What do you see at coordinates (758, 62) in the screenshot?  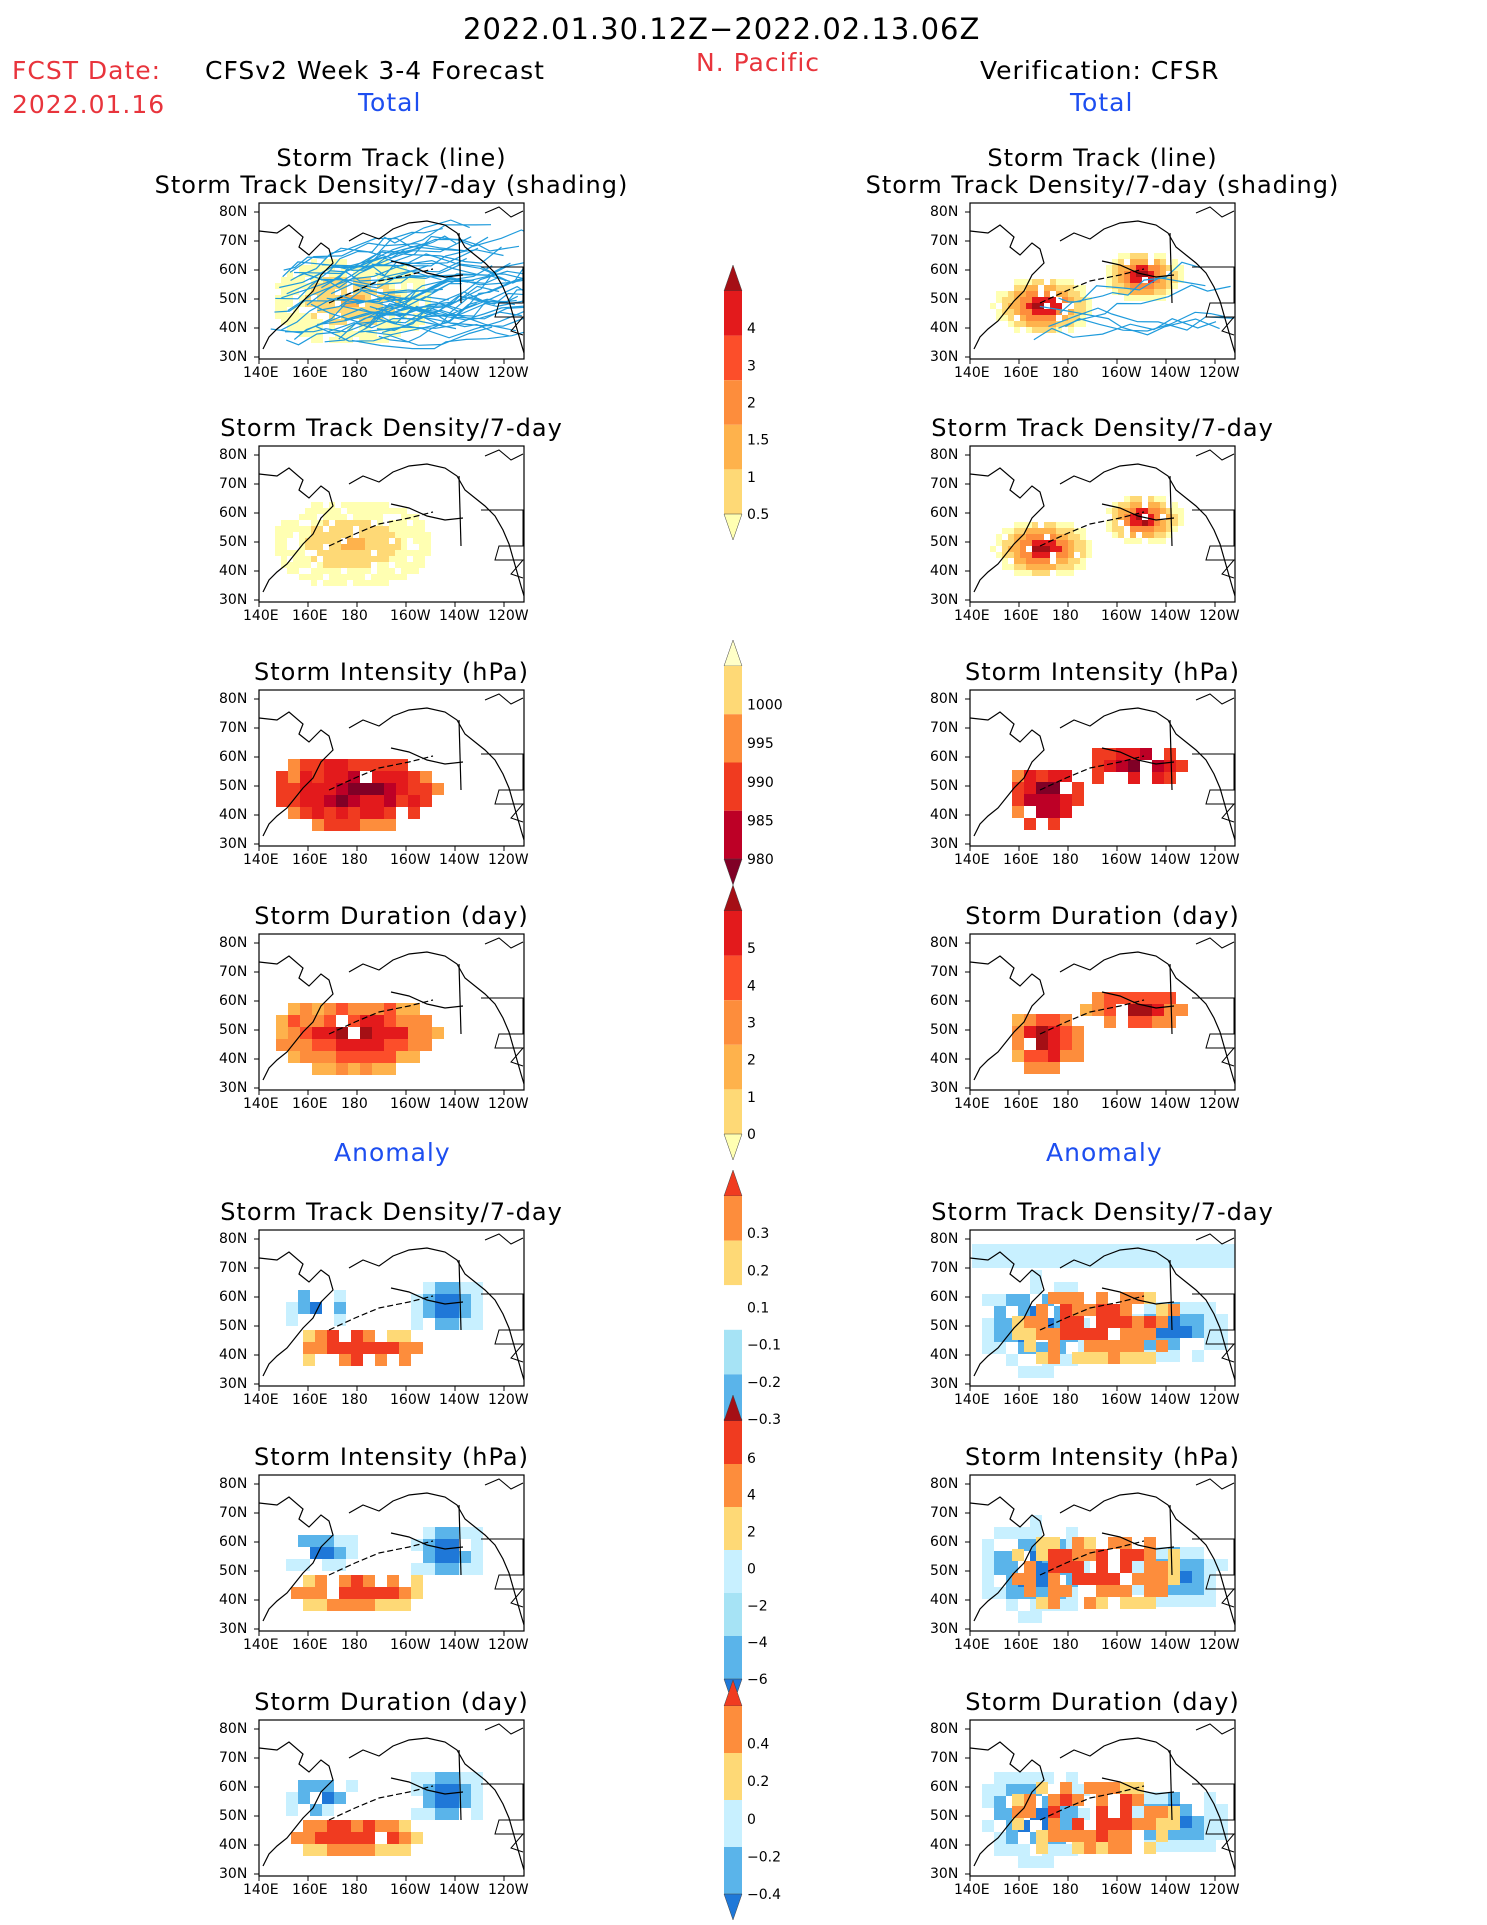 I see `region-label: N. Pacific` at bounding box center [758, 62].